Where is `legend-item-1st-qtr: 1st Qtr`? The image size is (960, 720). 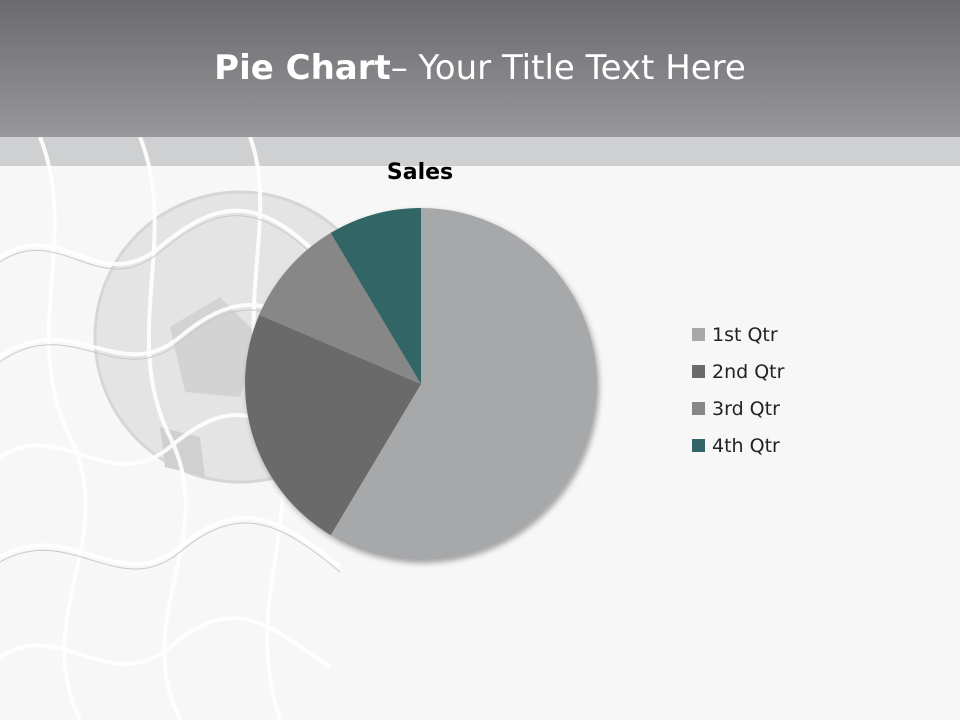
legend-item-1st-qtr: 1st Qtr is located at coordinates (738, 334).